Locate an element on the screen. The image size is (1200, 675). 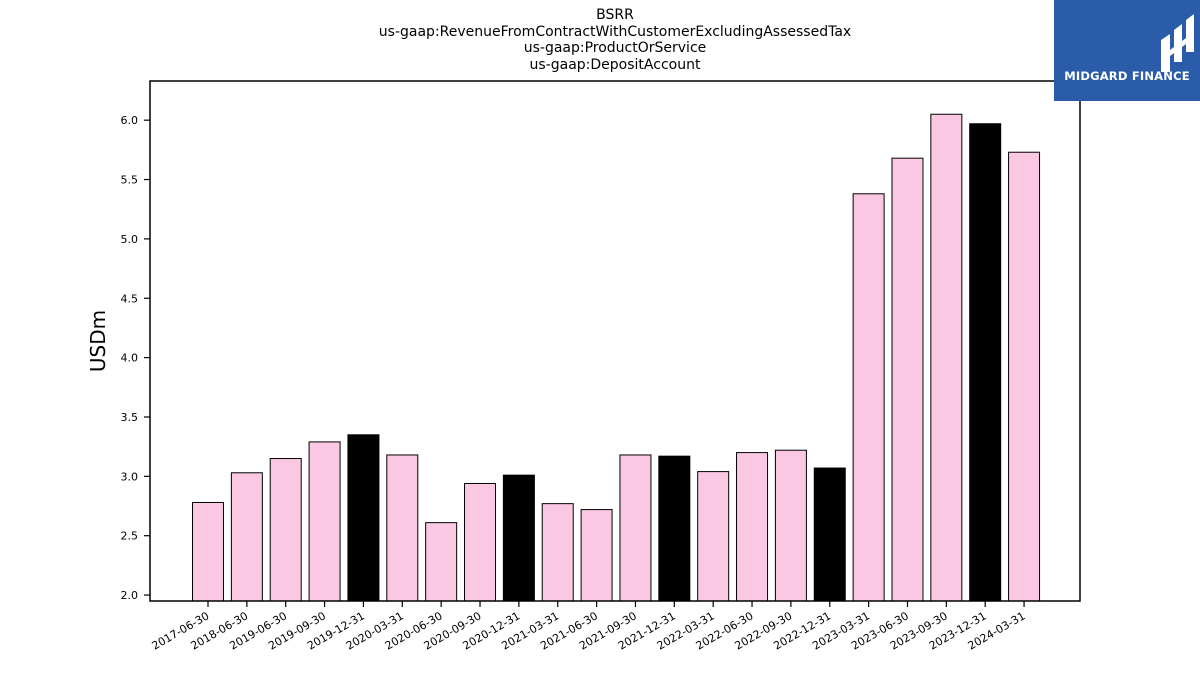
logo-mark-icon is located at coordinates (1177, 43).